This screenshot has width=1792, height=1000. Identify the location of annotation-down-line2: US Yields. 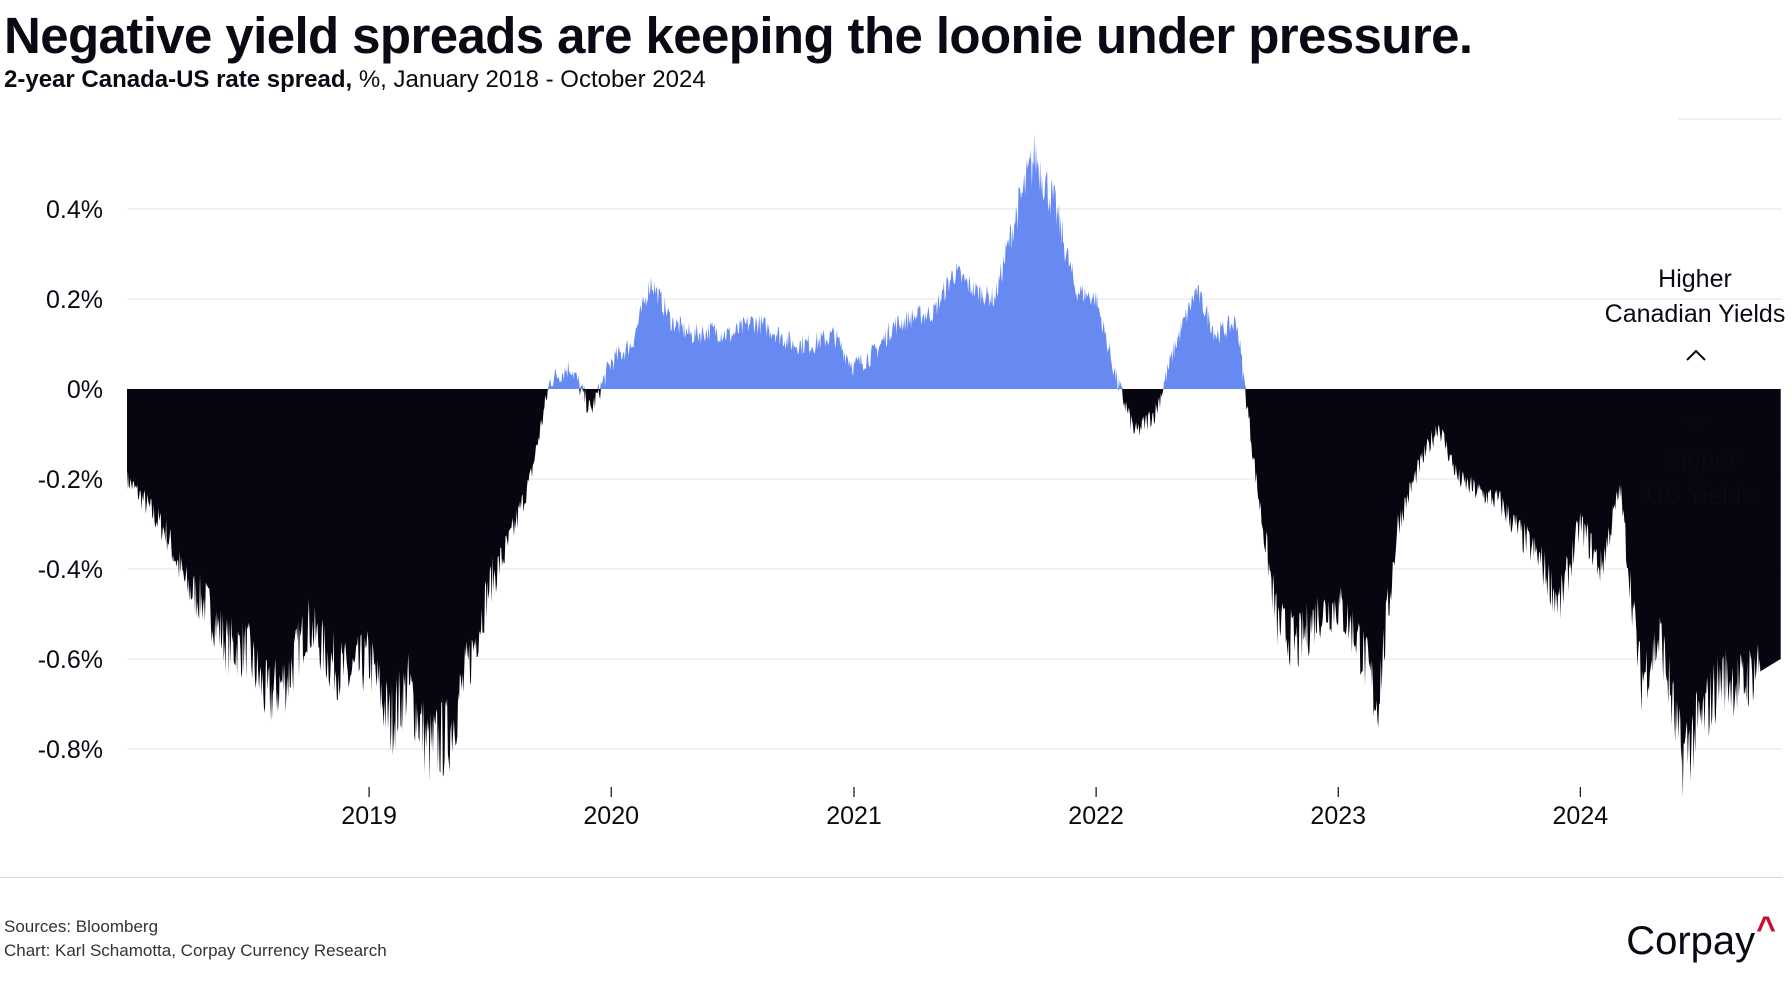
(1700, 496).